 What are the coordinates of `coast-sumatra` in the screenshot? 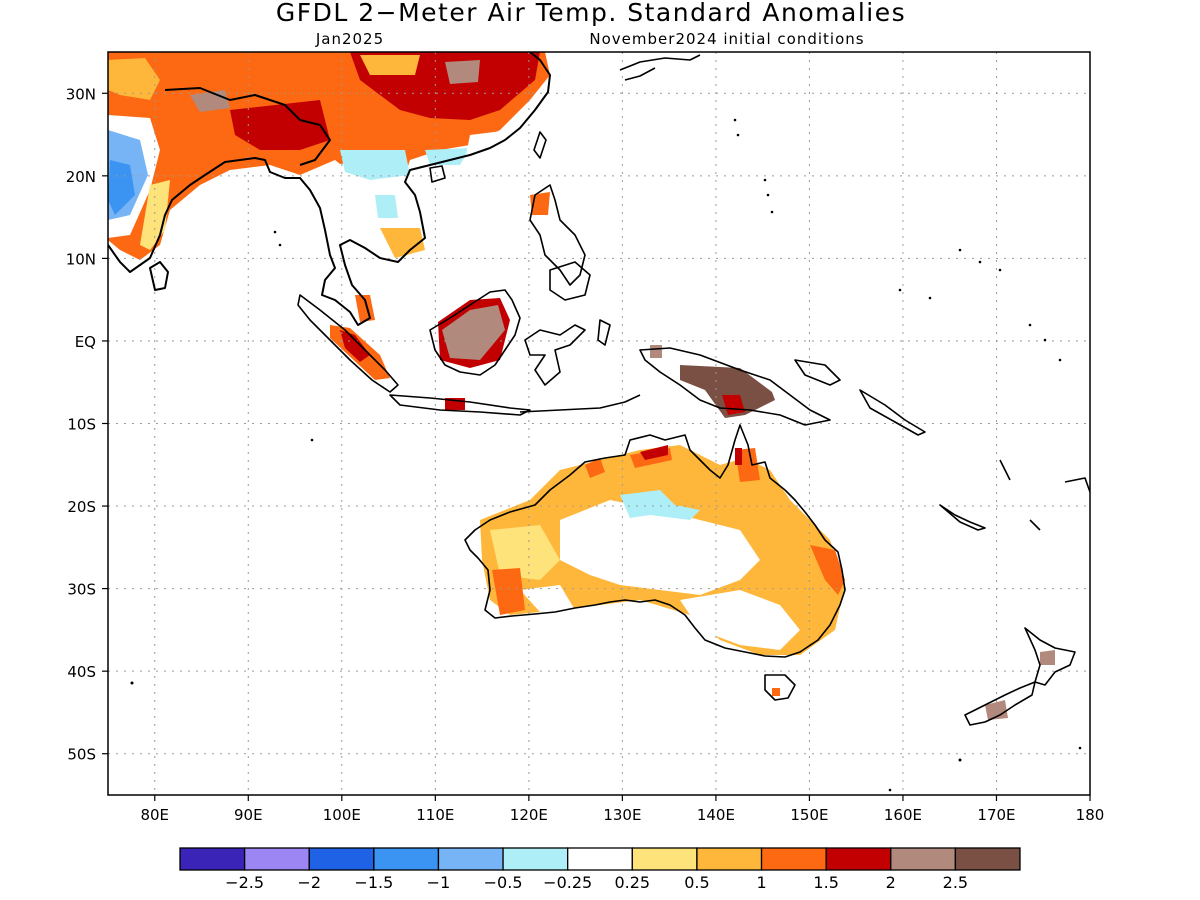 It's located at (348, 343).